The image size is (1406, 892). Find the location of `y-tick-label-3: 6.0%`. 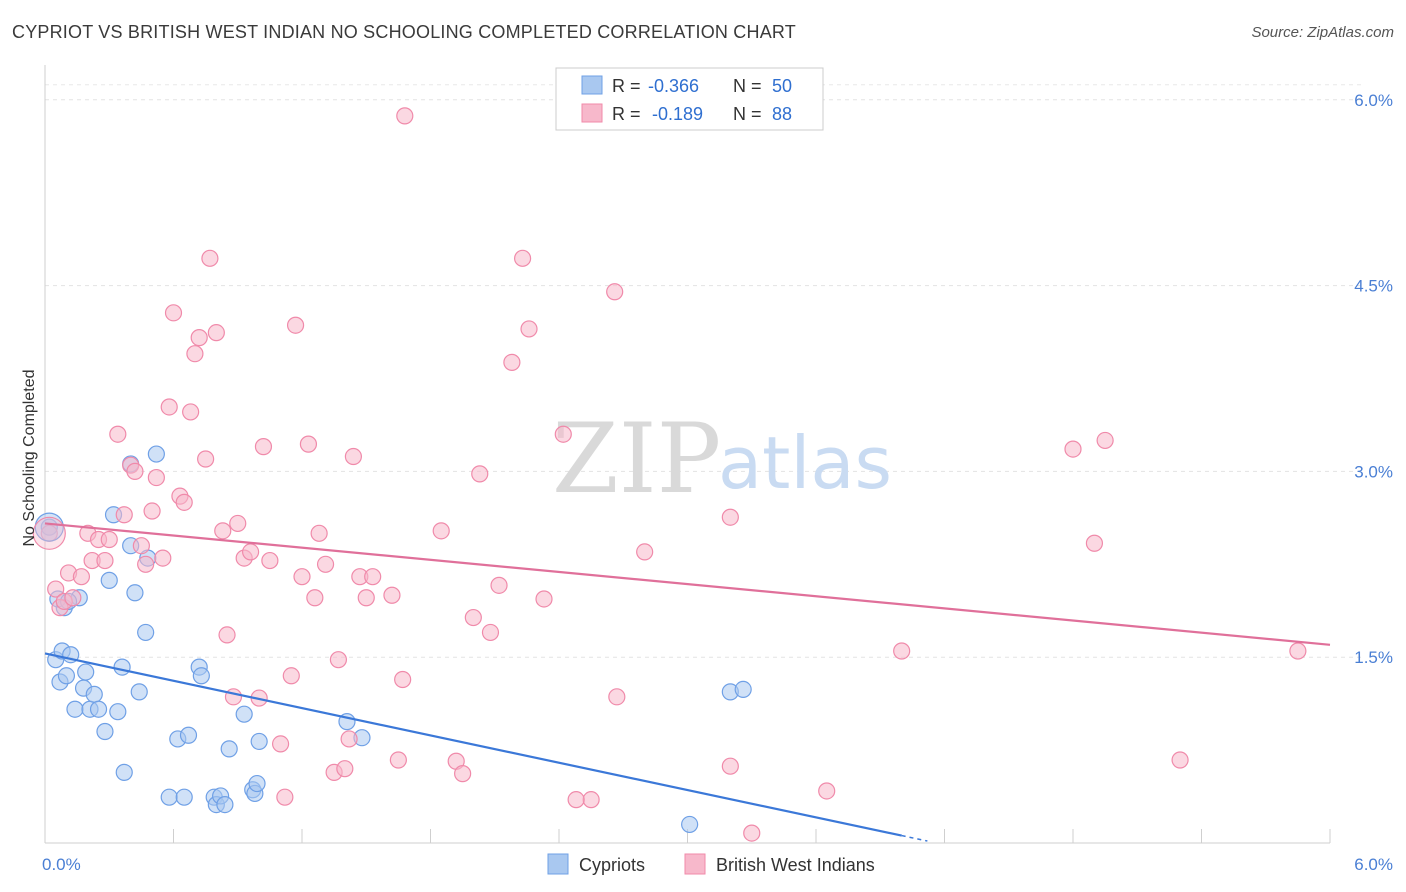

y-tick-label-3: 6.0% is located at coordinates (1373, 100).